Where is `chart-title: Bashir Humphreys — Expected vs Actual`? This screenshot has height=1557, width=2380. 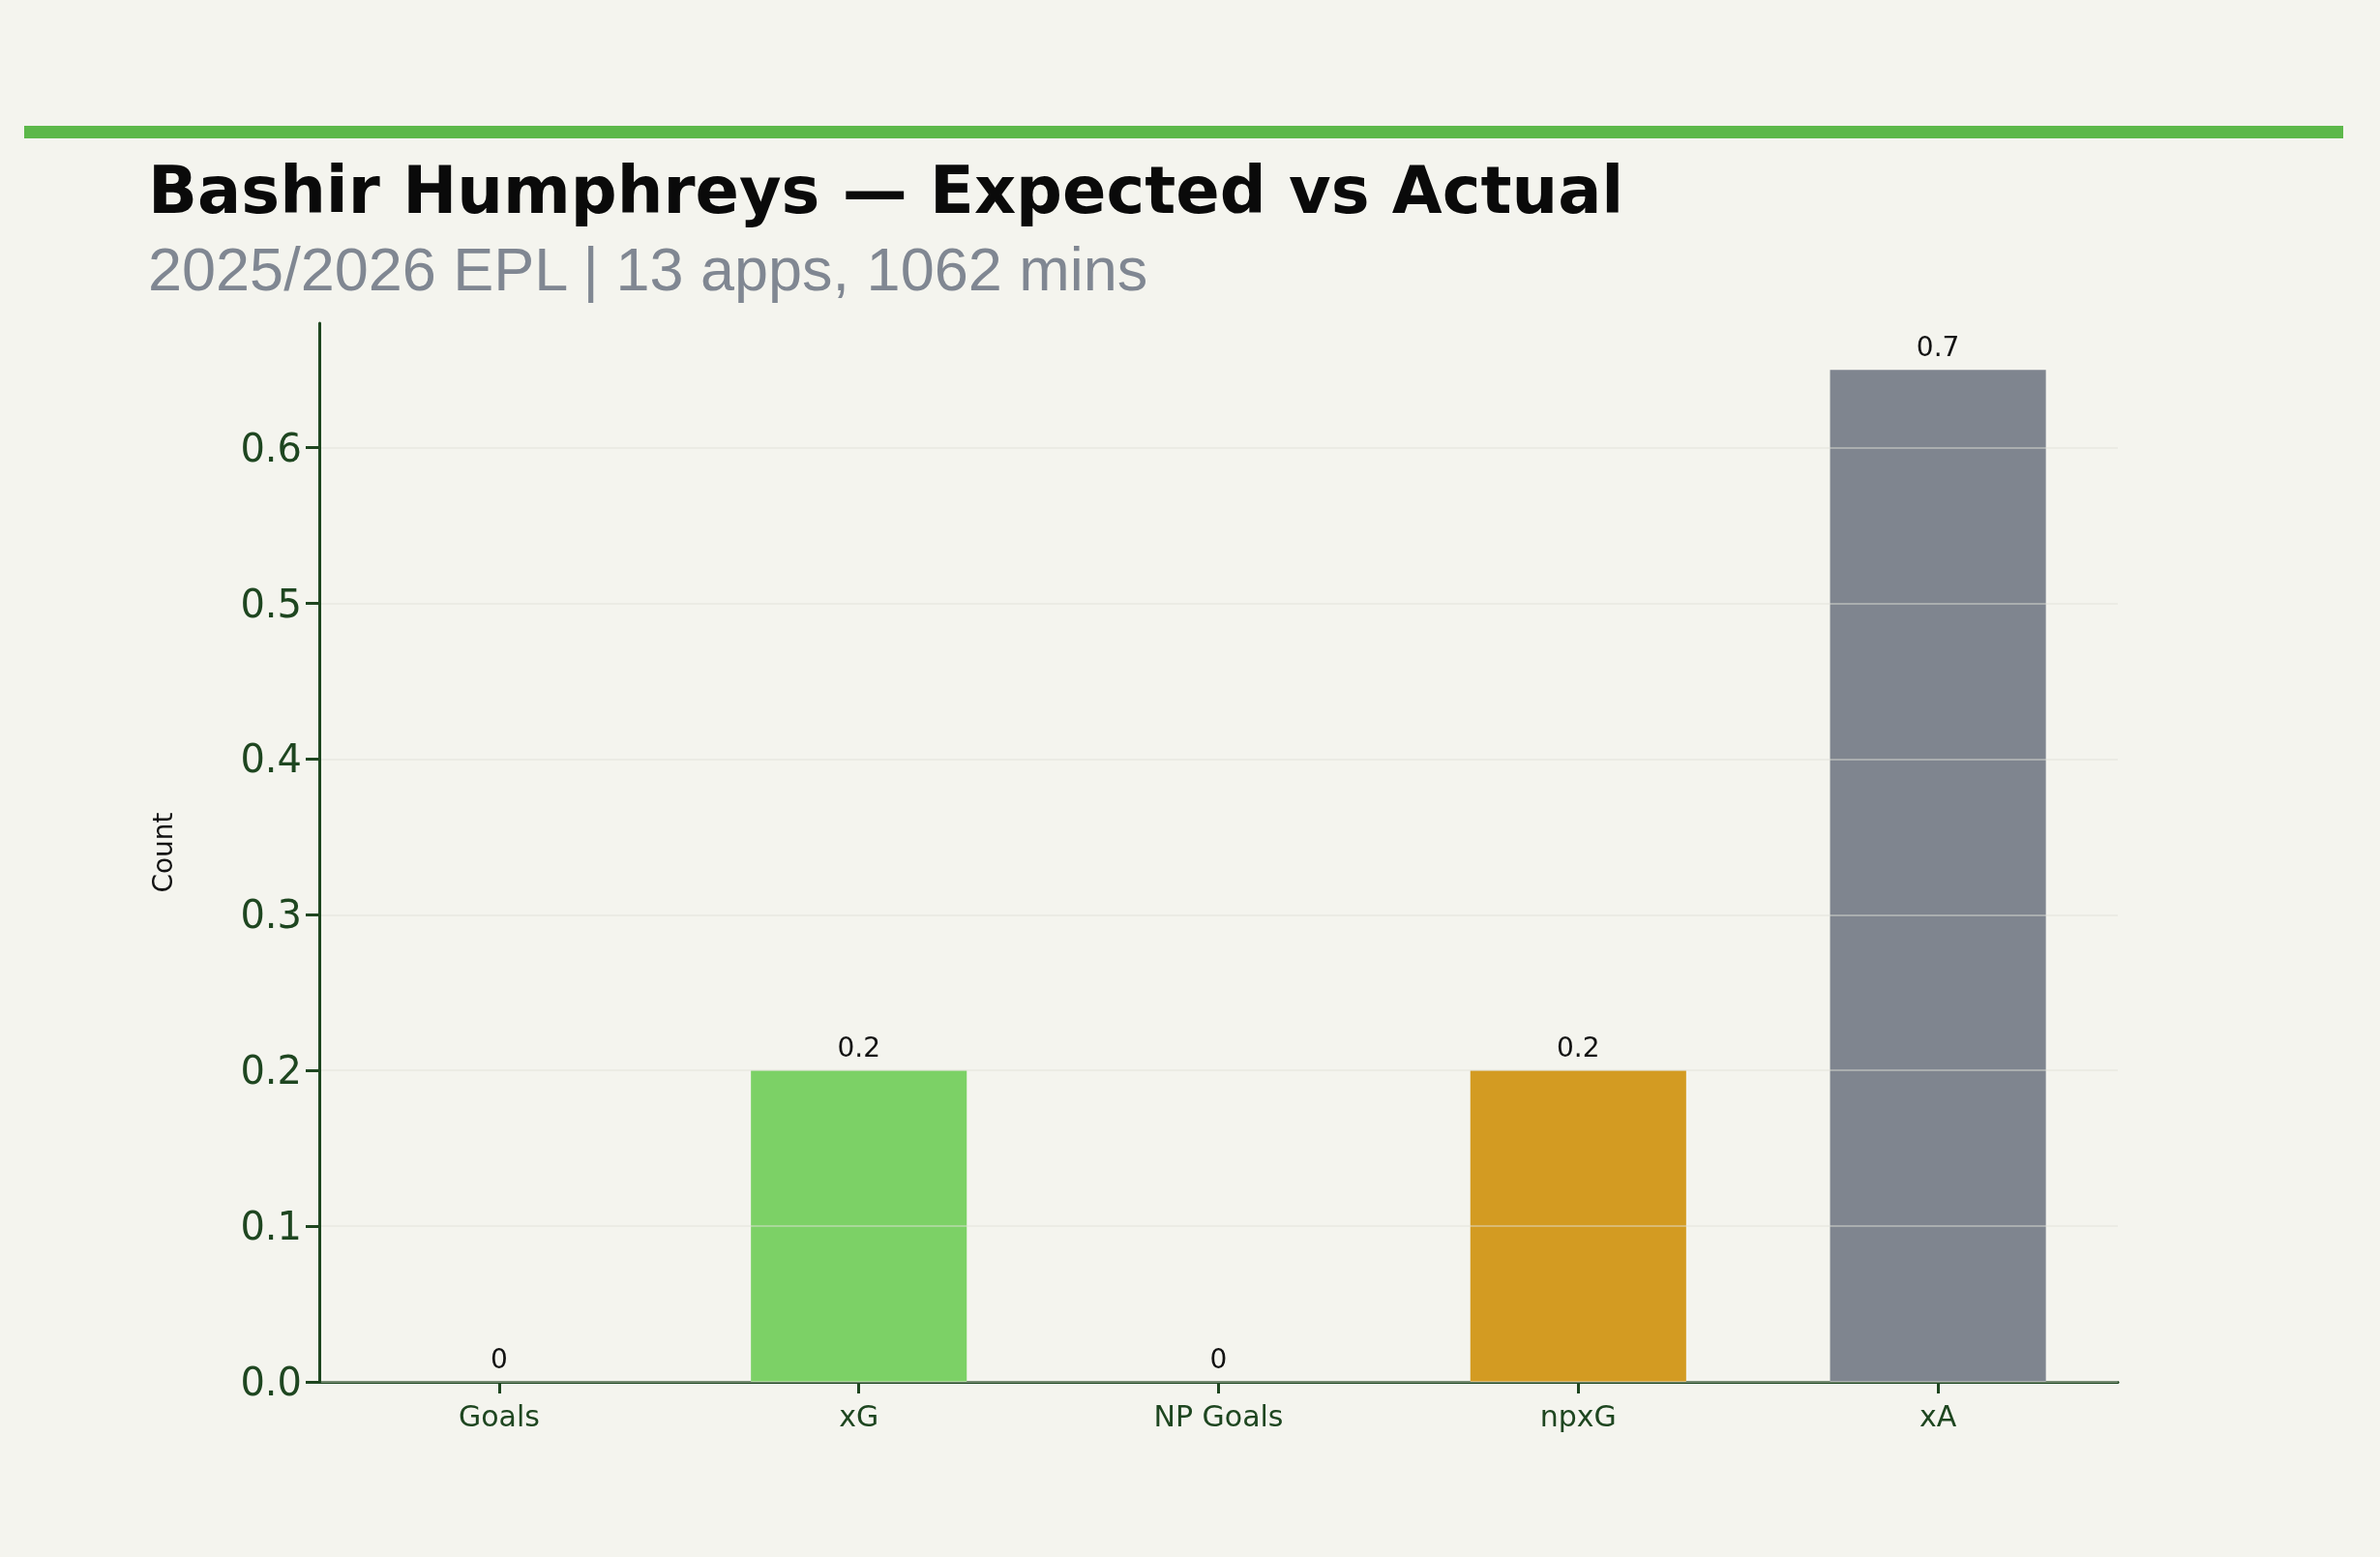
chart-title: Bashir Humphreys — Expected vs Actual is located at coordinates (886, 190).